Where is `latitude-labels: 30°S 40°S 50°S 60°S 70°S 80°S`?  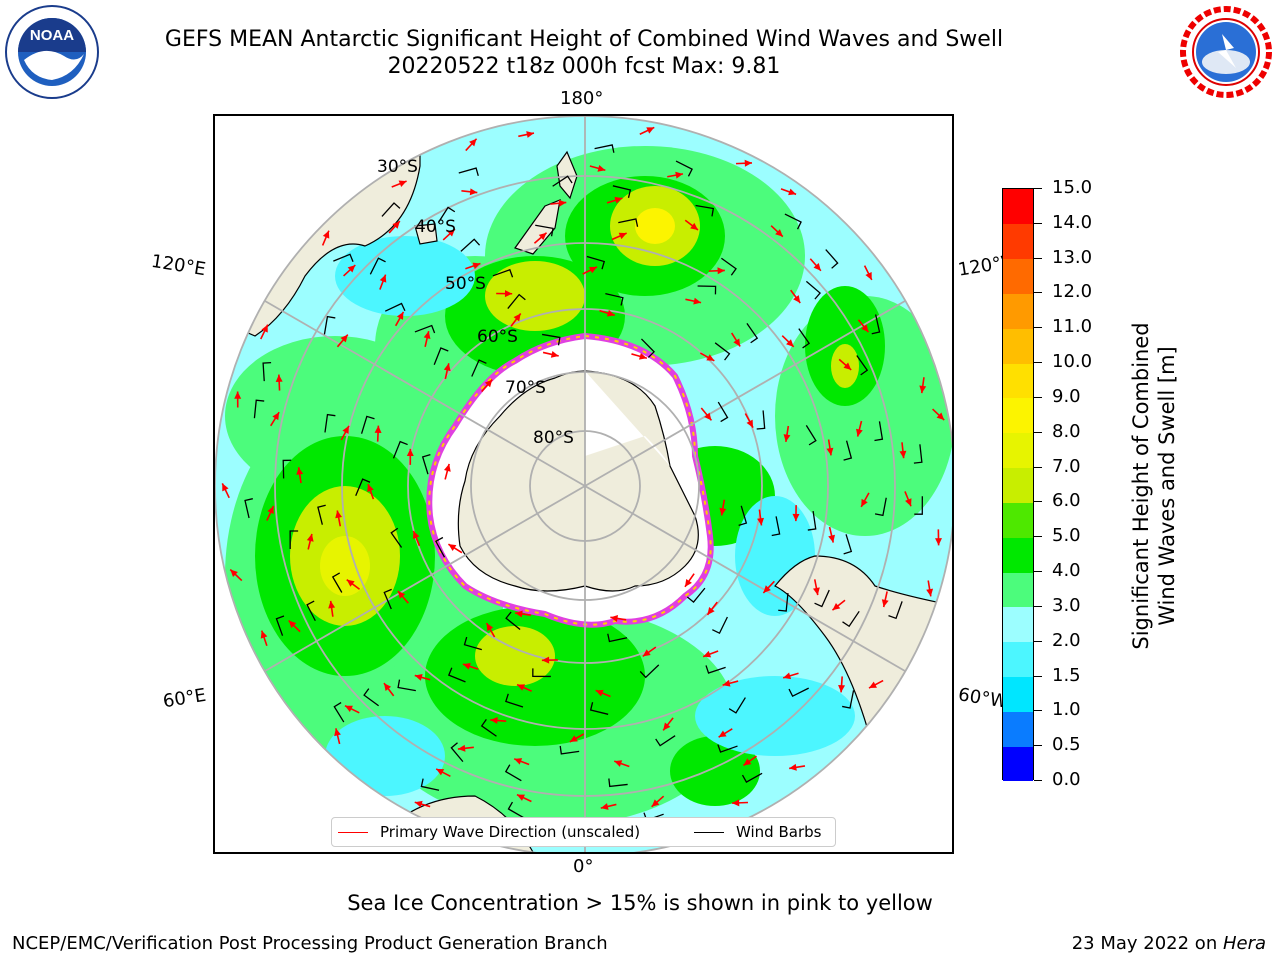 latitude-labels: 30°S 40°S 50°S 60°S 70°S 80°S is located at coordinates (475, 302).